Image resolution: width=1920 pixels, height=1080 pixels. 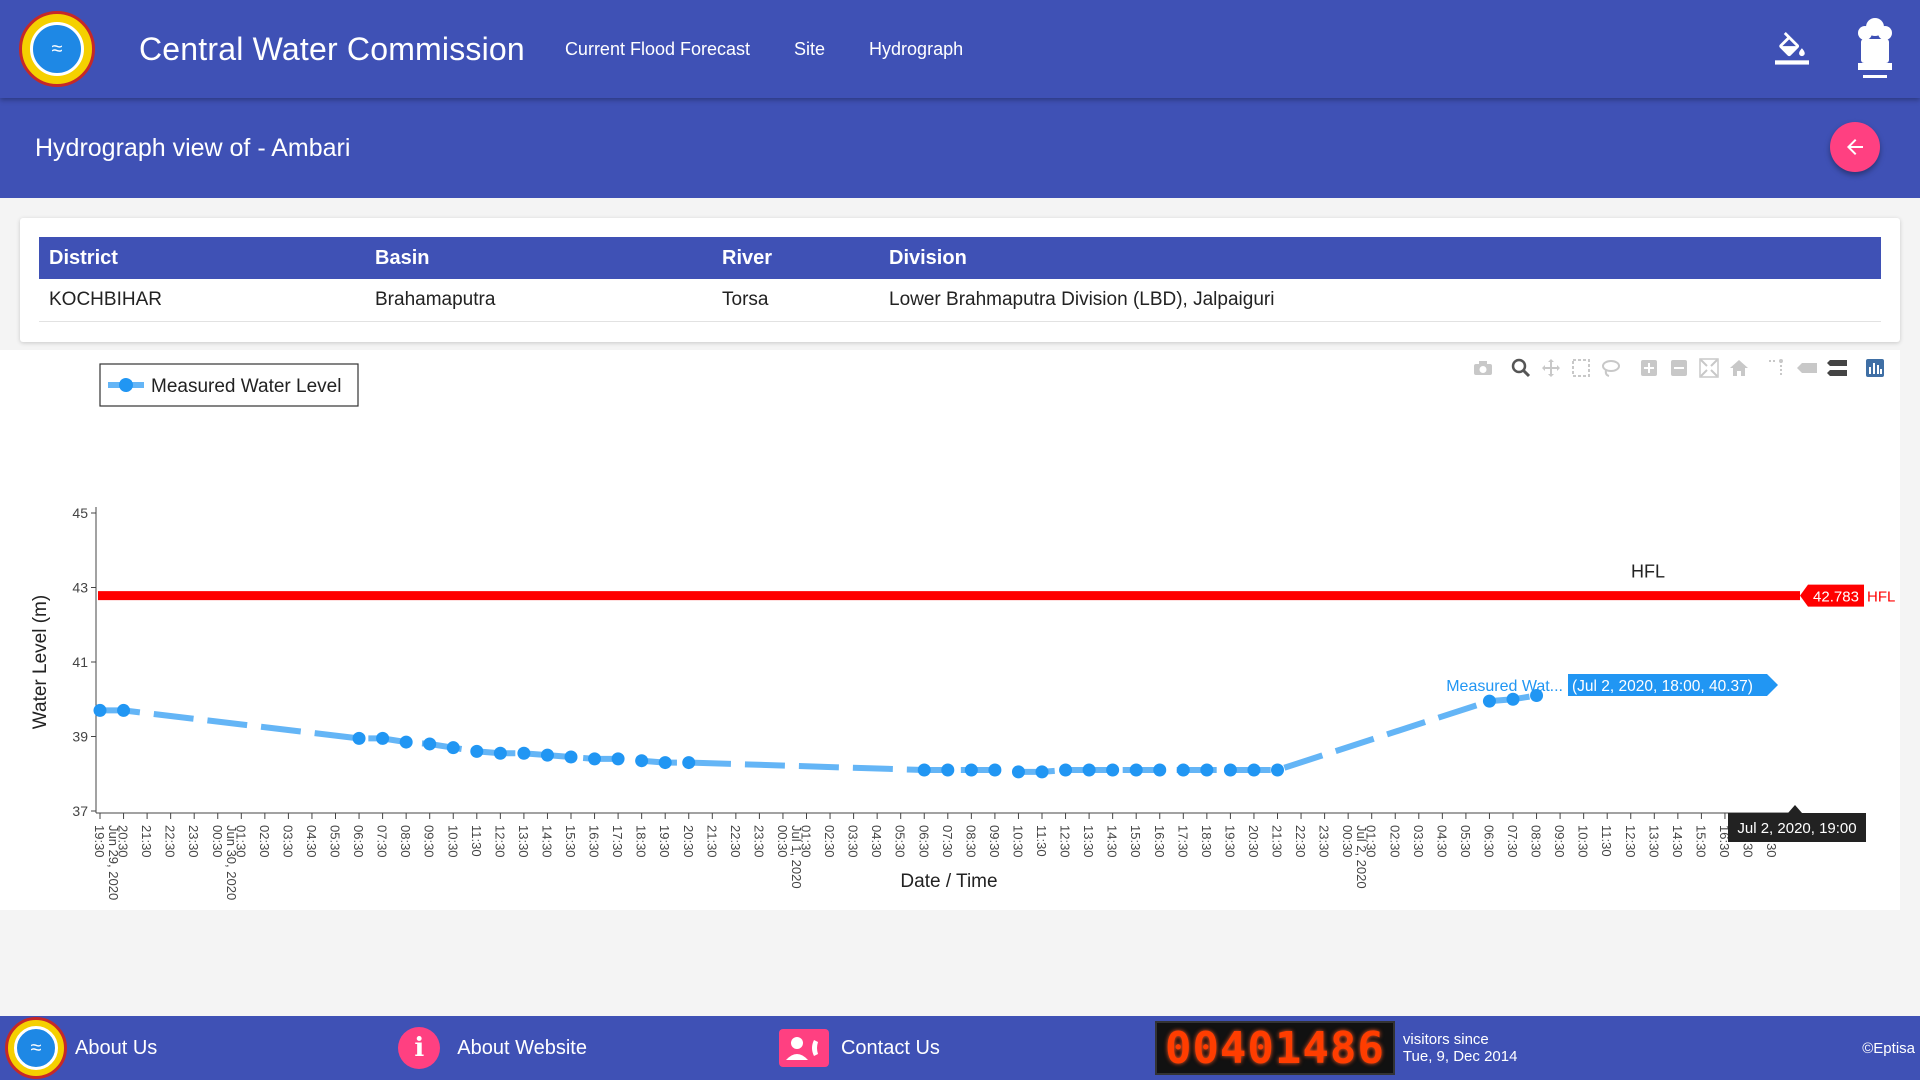 What do you see at coordinates (900, 841) in the screenshot?
I see `x-tick-label: 05:30` at bounding box center [900, 841].